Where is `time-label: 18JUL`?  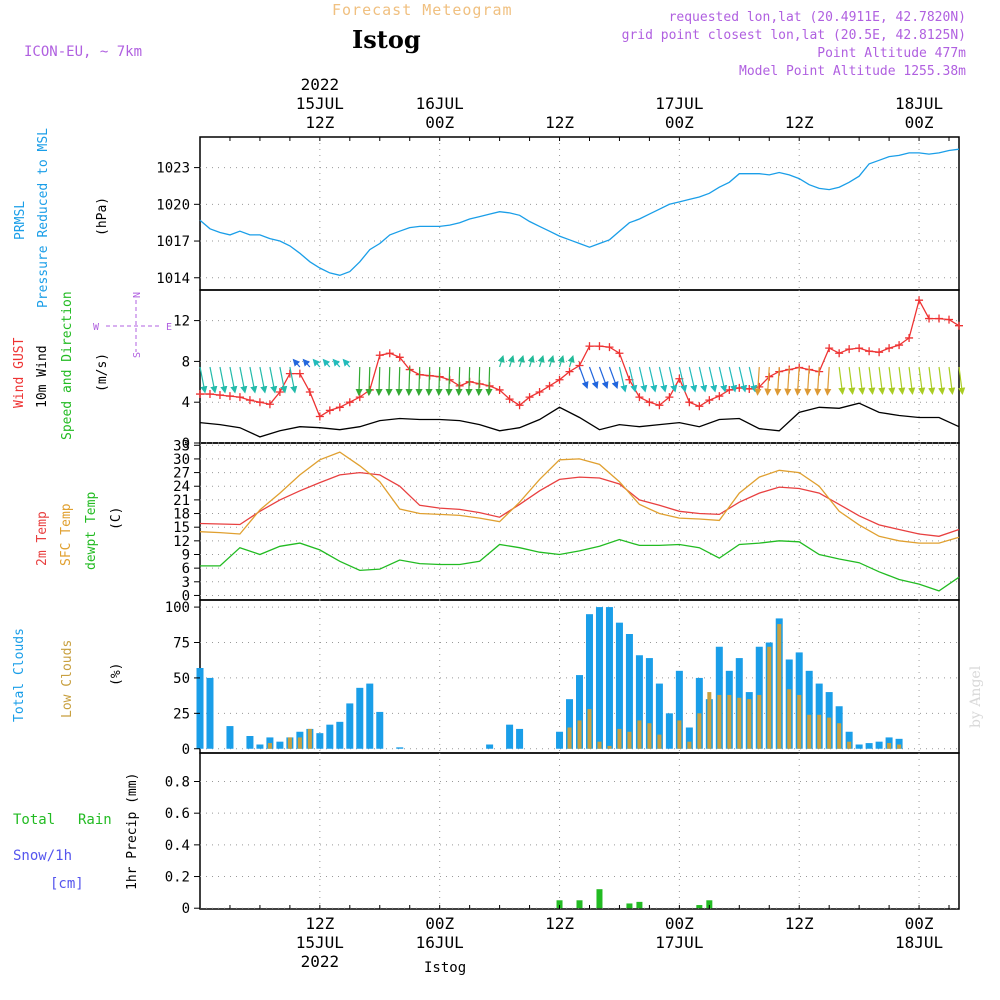
time-label: 18JUL is located at coordinates (919, 942).